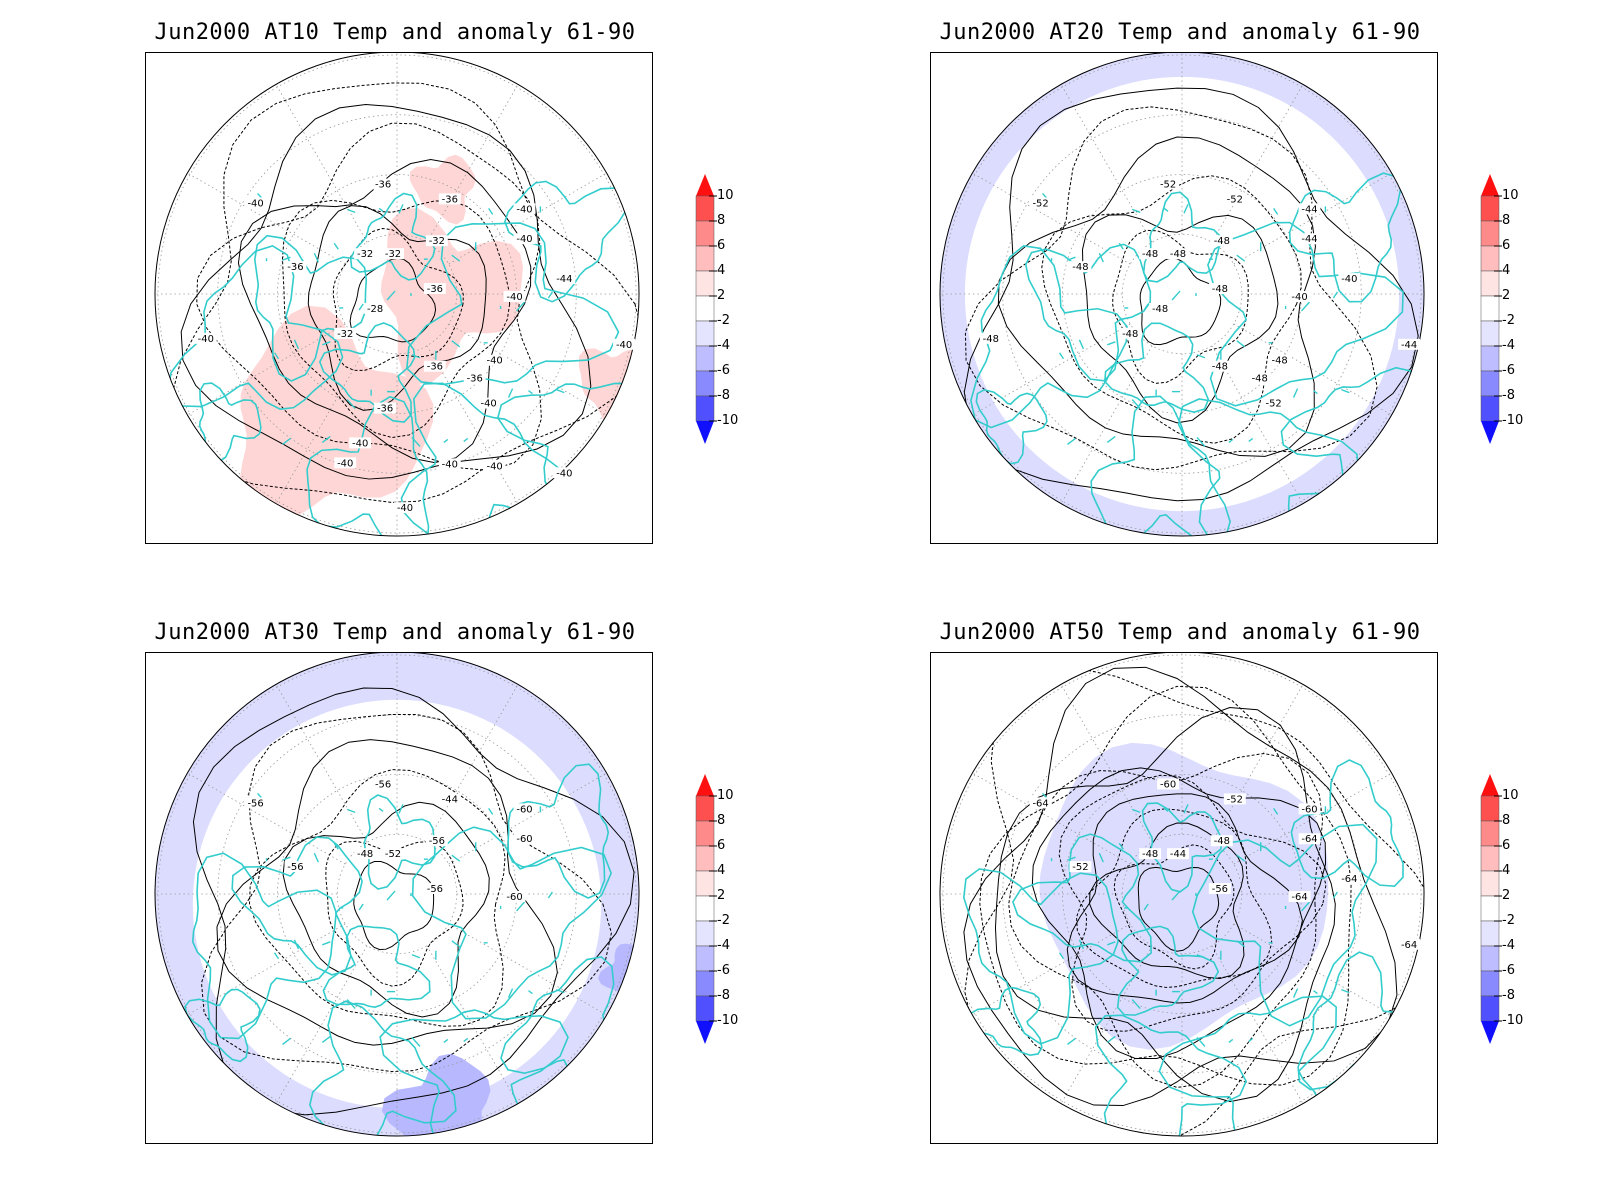 This screenshot has height=1200, width=1600. I want to click on contour-label: -44, so click(1178, 854).